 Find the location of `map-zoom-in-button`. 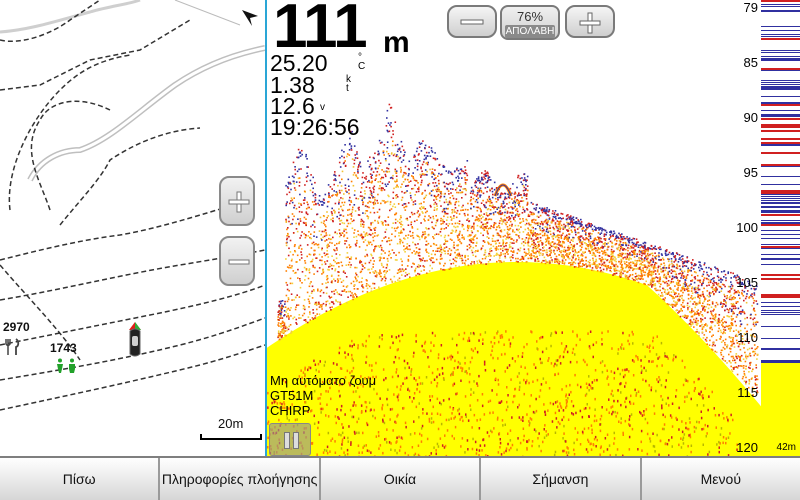

map-zoom-in-button is located at coordinates (237, 201).